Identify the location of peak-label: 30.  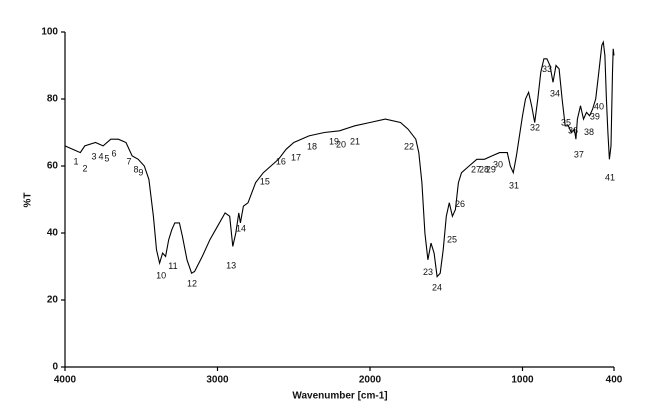
(498, 164).